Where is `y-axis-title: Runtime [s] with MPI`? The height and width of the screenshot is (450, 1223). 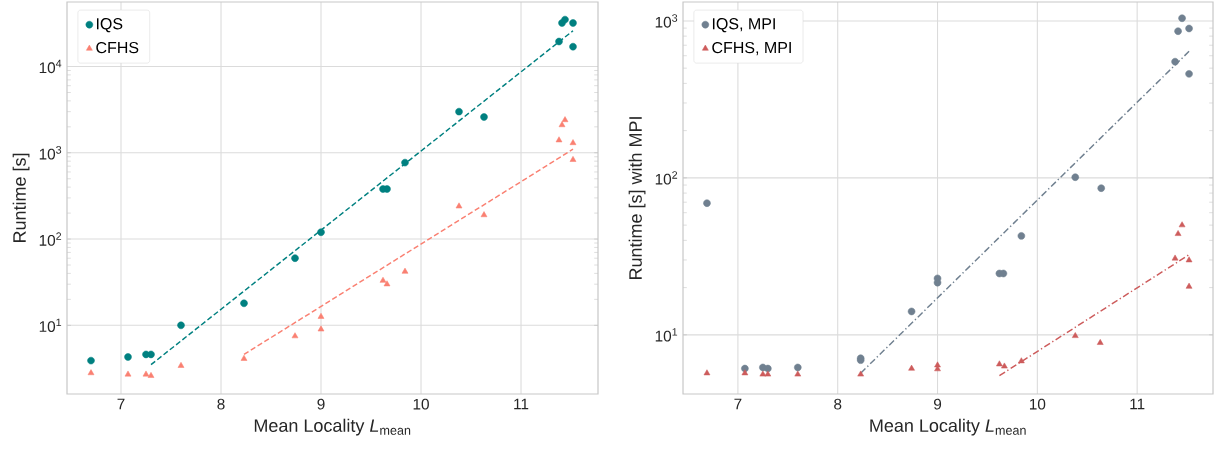 y-axis-title: Runtime [s] with MPI is located at coordinates (637, 198).